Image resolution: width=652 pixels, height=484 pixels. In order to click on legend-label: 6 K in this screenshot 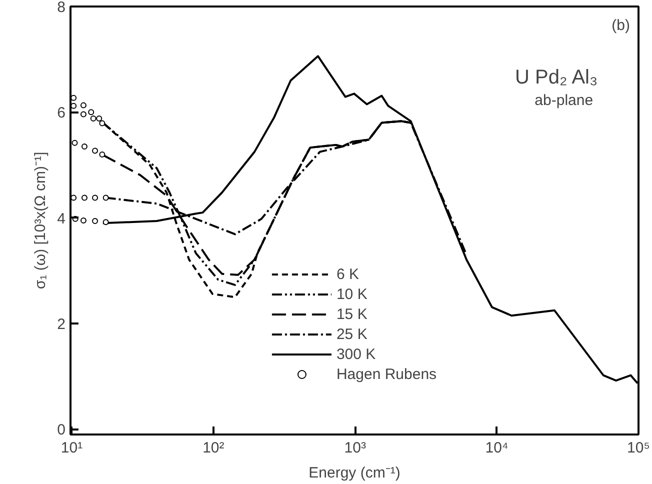, I will do `click(347, 274)`.